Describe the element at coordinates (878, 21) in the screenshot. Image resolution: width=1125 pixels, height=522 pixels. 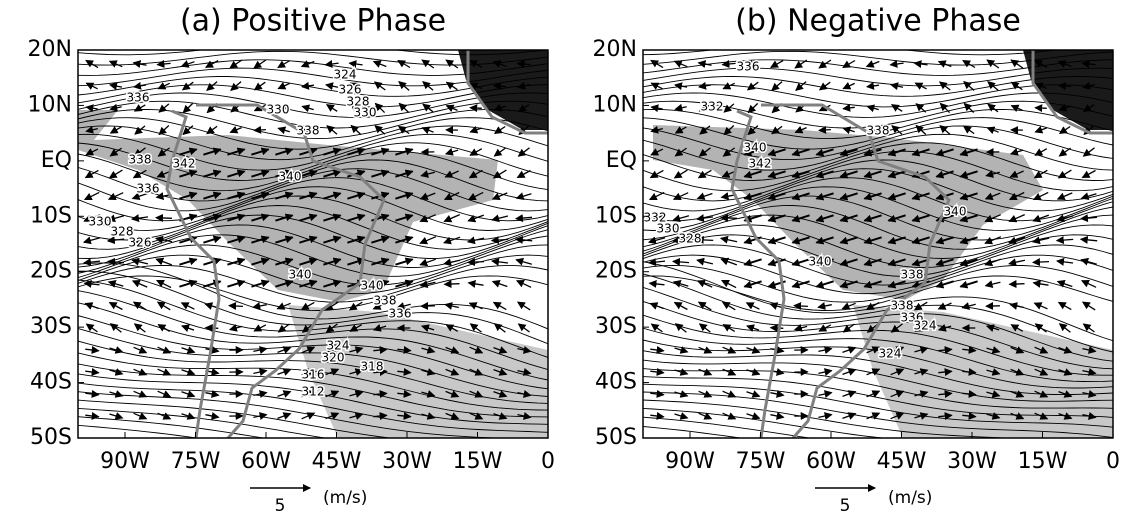
I see `panel-title: (b) Negative Phase` at that location.